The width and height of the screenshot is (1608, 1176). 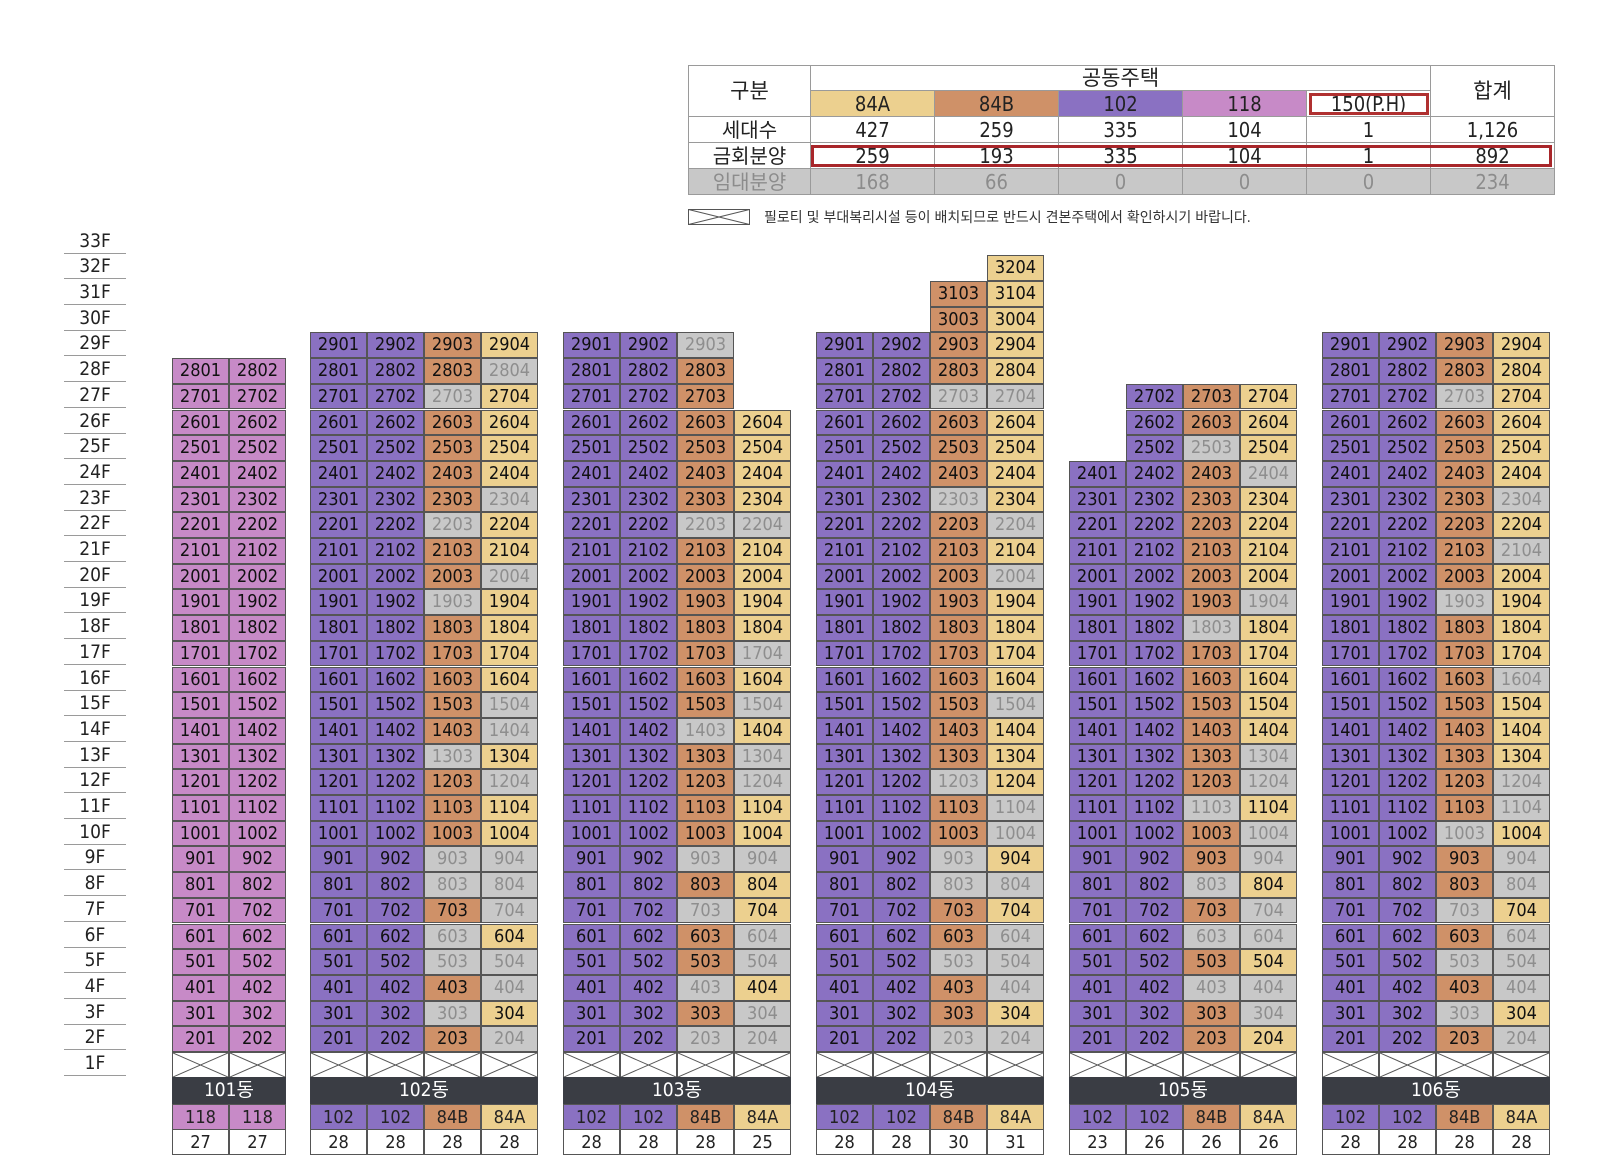 What do you see at coordinates (1521, 859) in the screenshot?
I see `unit-106동-904: 904` at bounding box center [1521, 859].